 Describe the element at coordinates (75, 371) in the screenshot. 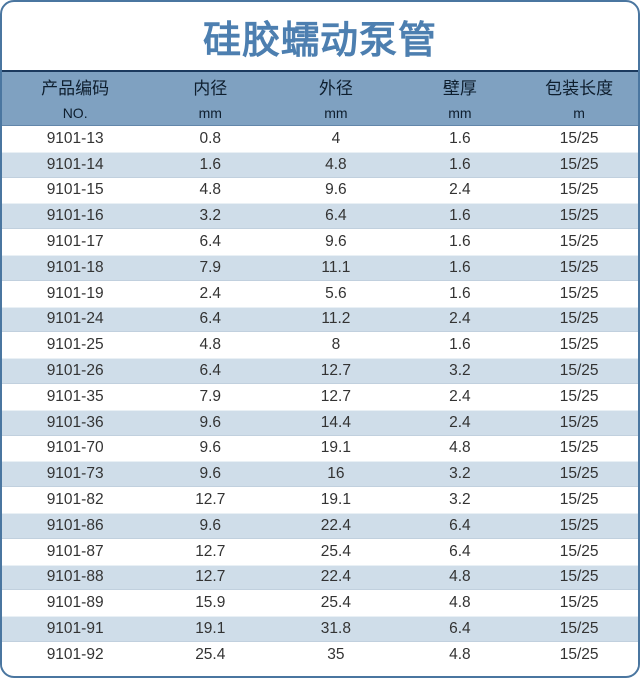

I see `cell-product-code: 9101-26` at that location.